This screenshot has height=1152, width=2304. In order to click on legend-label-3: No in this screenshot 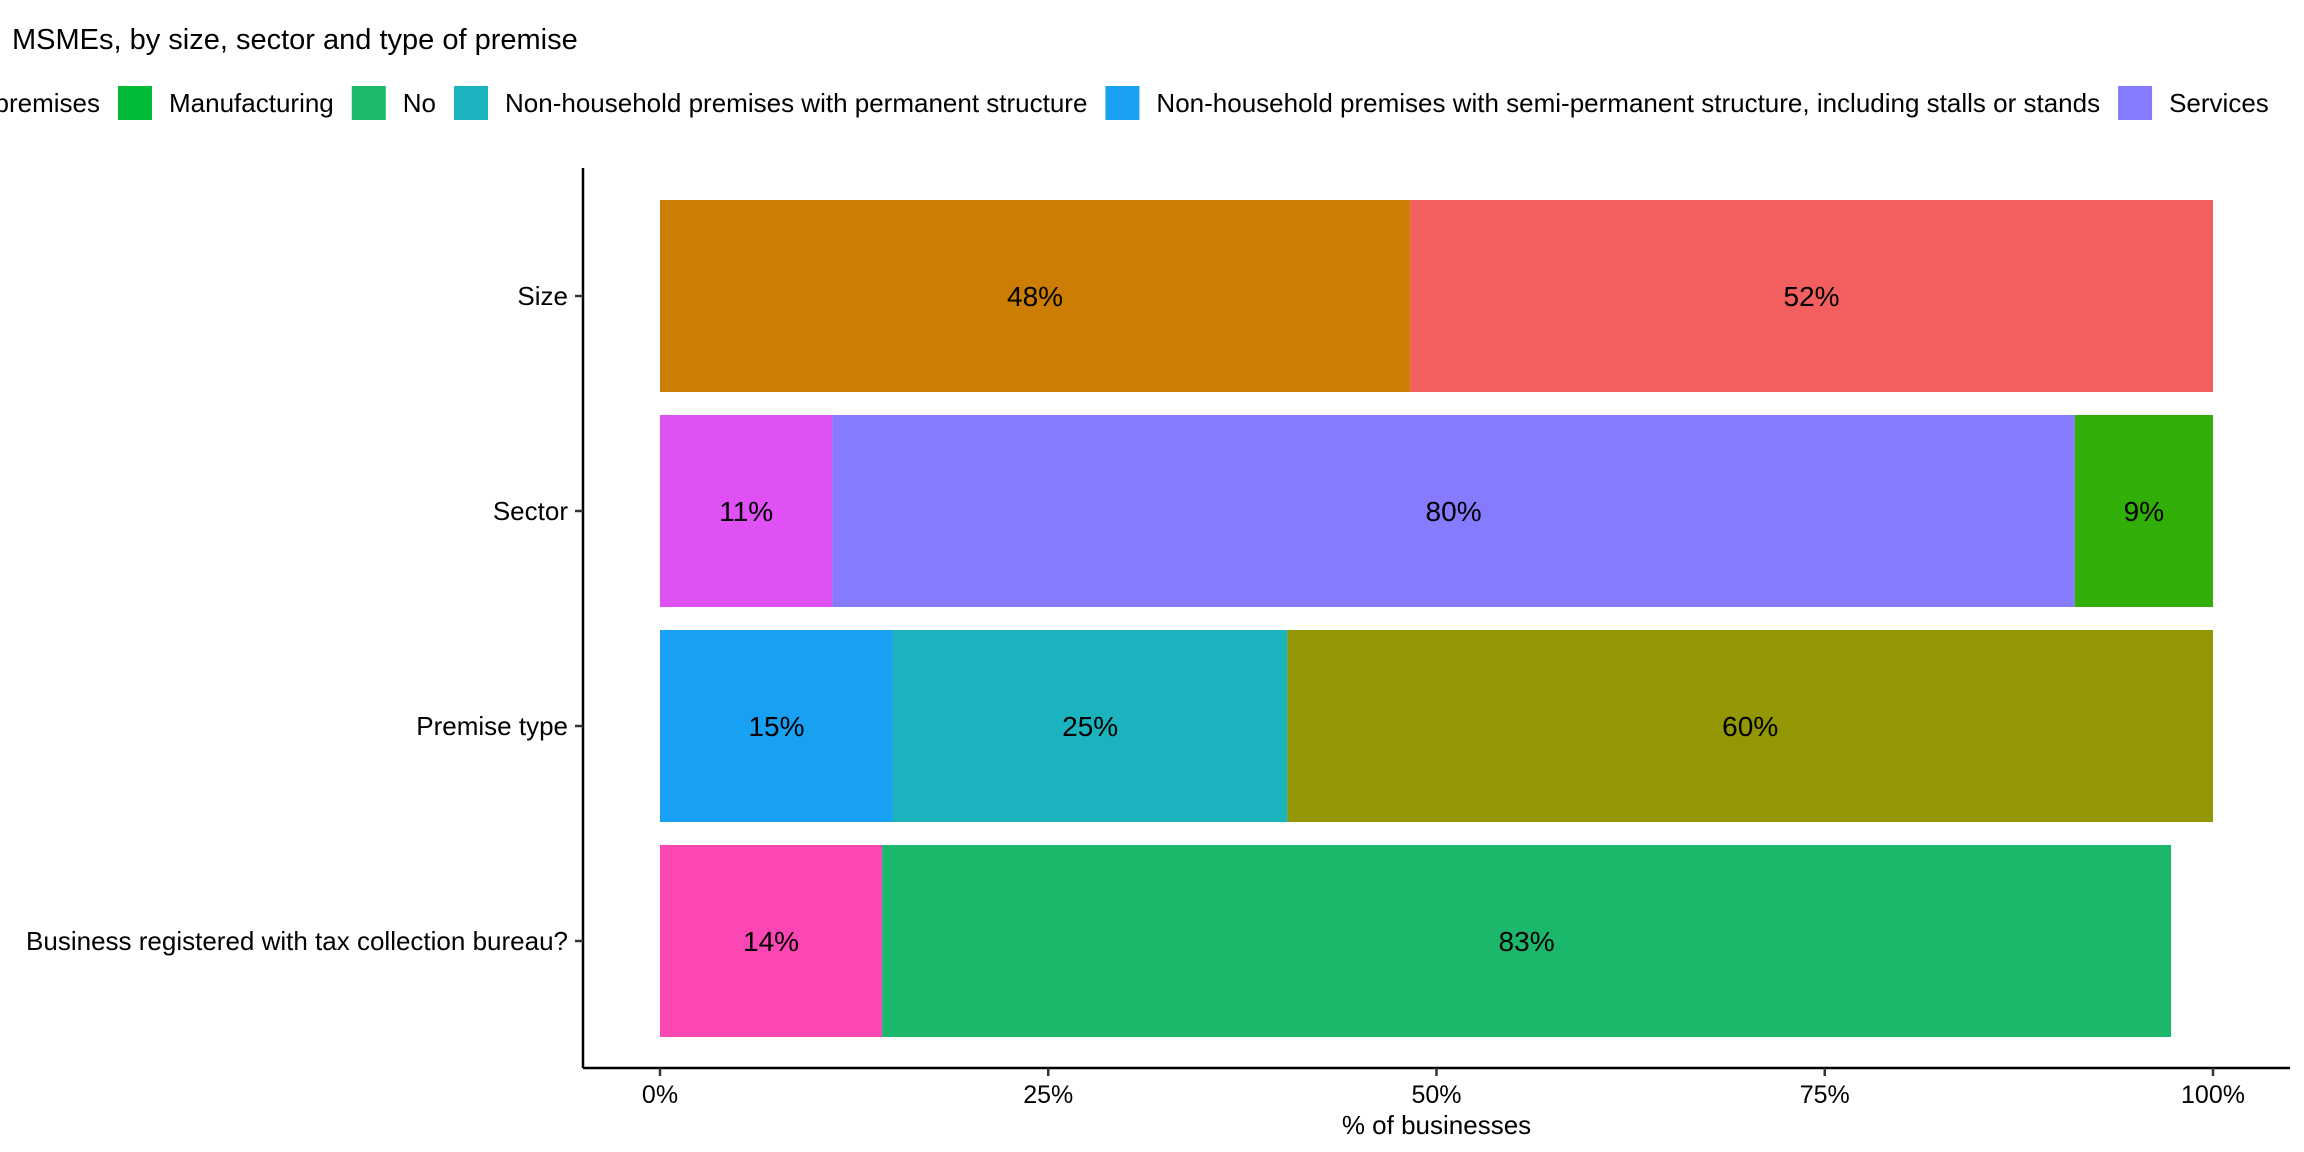, I will do `click(419, 103)`.